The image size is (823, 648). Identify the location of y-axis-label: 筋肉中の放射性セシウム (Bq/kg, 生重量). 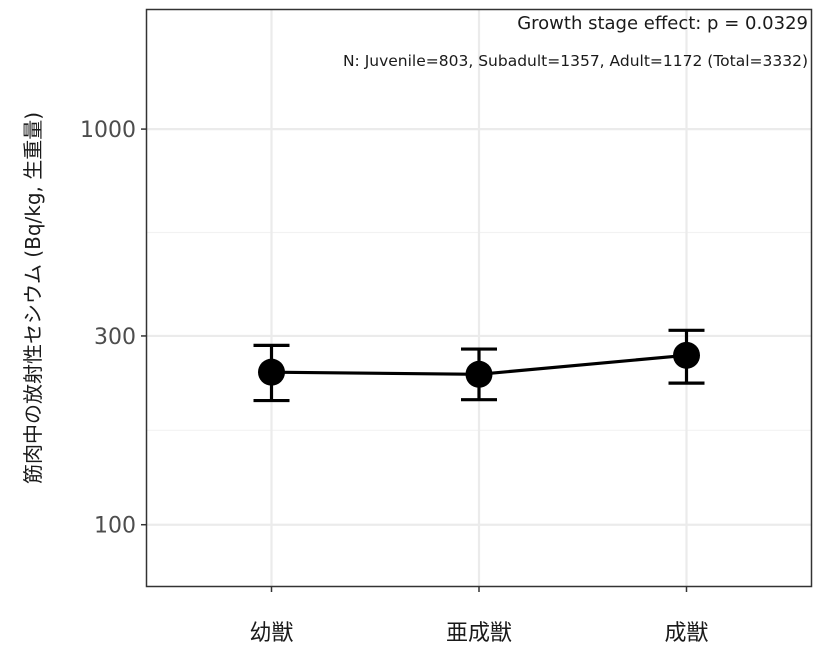
(33, 298).